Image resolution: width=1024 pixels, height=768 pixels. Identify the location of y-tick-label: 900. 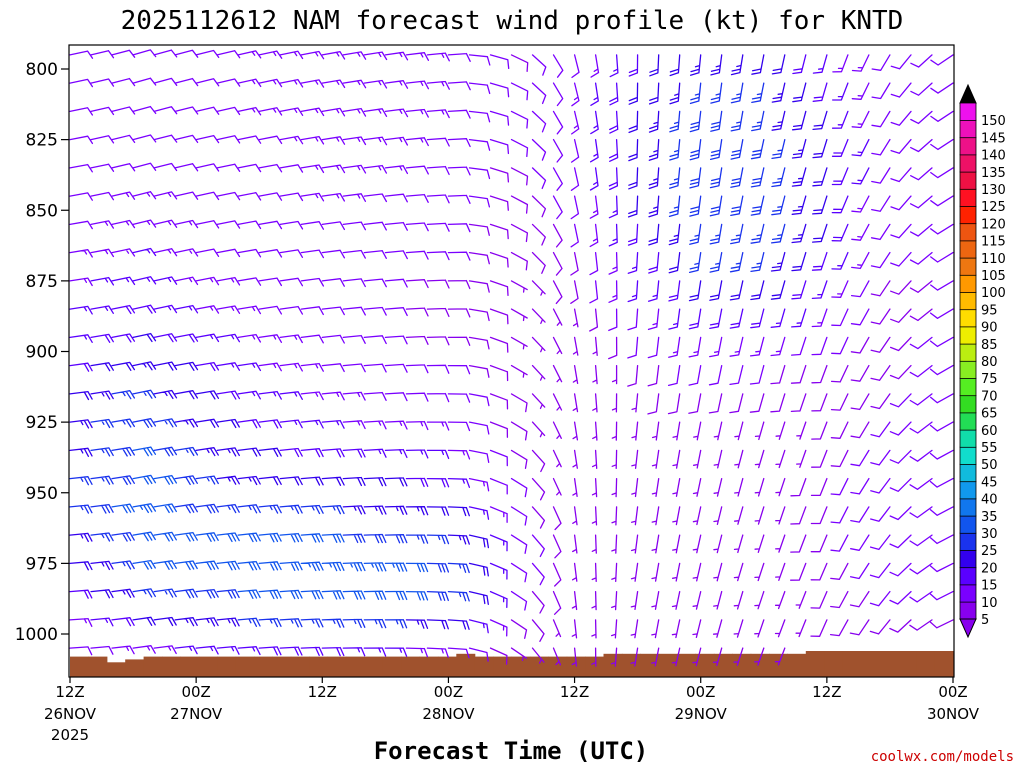
(42, 353).